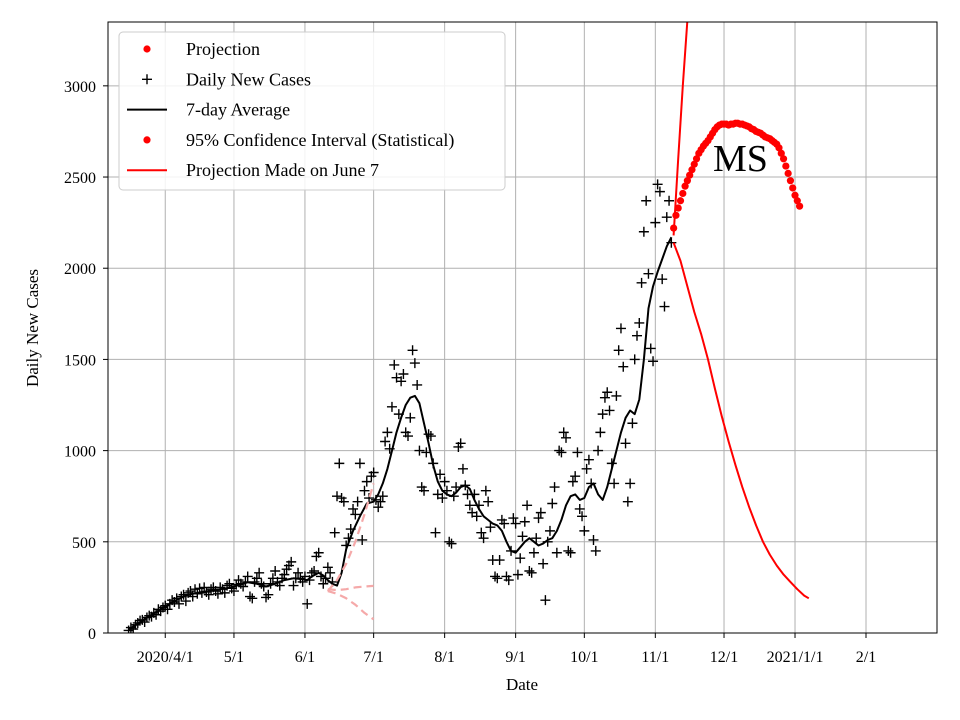 The height and width of the screenshot is (720, 960). I want to click on series-june-7-projection-upper, so click(350, 537).